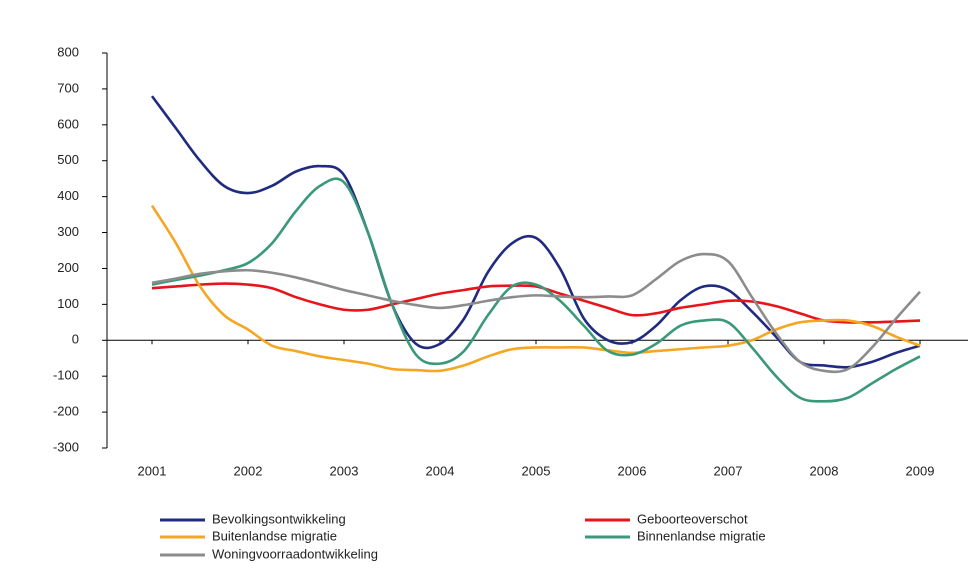 Image resolution: width=968 pixels, height=573 pixels. Describe the element at coordinates (692, 518) in the screenshot. I see `legend-label: Geboorteoverschot` at that location.